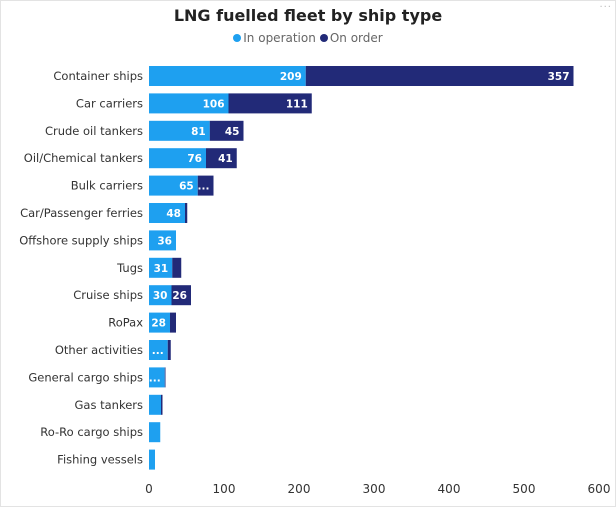 The height and width of the screenshot is (507, 616). What do you see at coordinates (186, 213) in the screenshot?
I see `bar-on-order-car-passenger-ferries` at bounding box center [186, 213].